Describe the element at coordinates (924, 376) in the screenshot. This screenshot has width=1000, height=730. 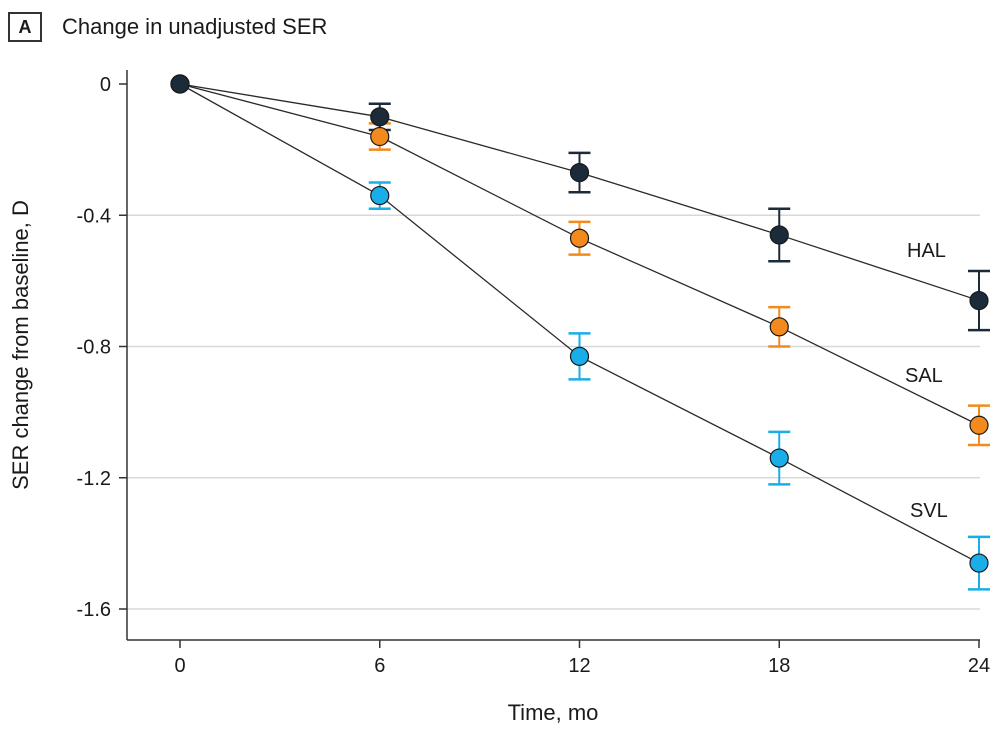
I see `series-label-sal: SAL` at that location.